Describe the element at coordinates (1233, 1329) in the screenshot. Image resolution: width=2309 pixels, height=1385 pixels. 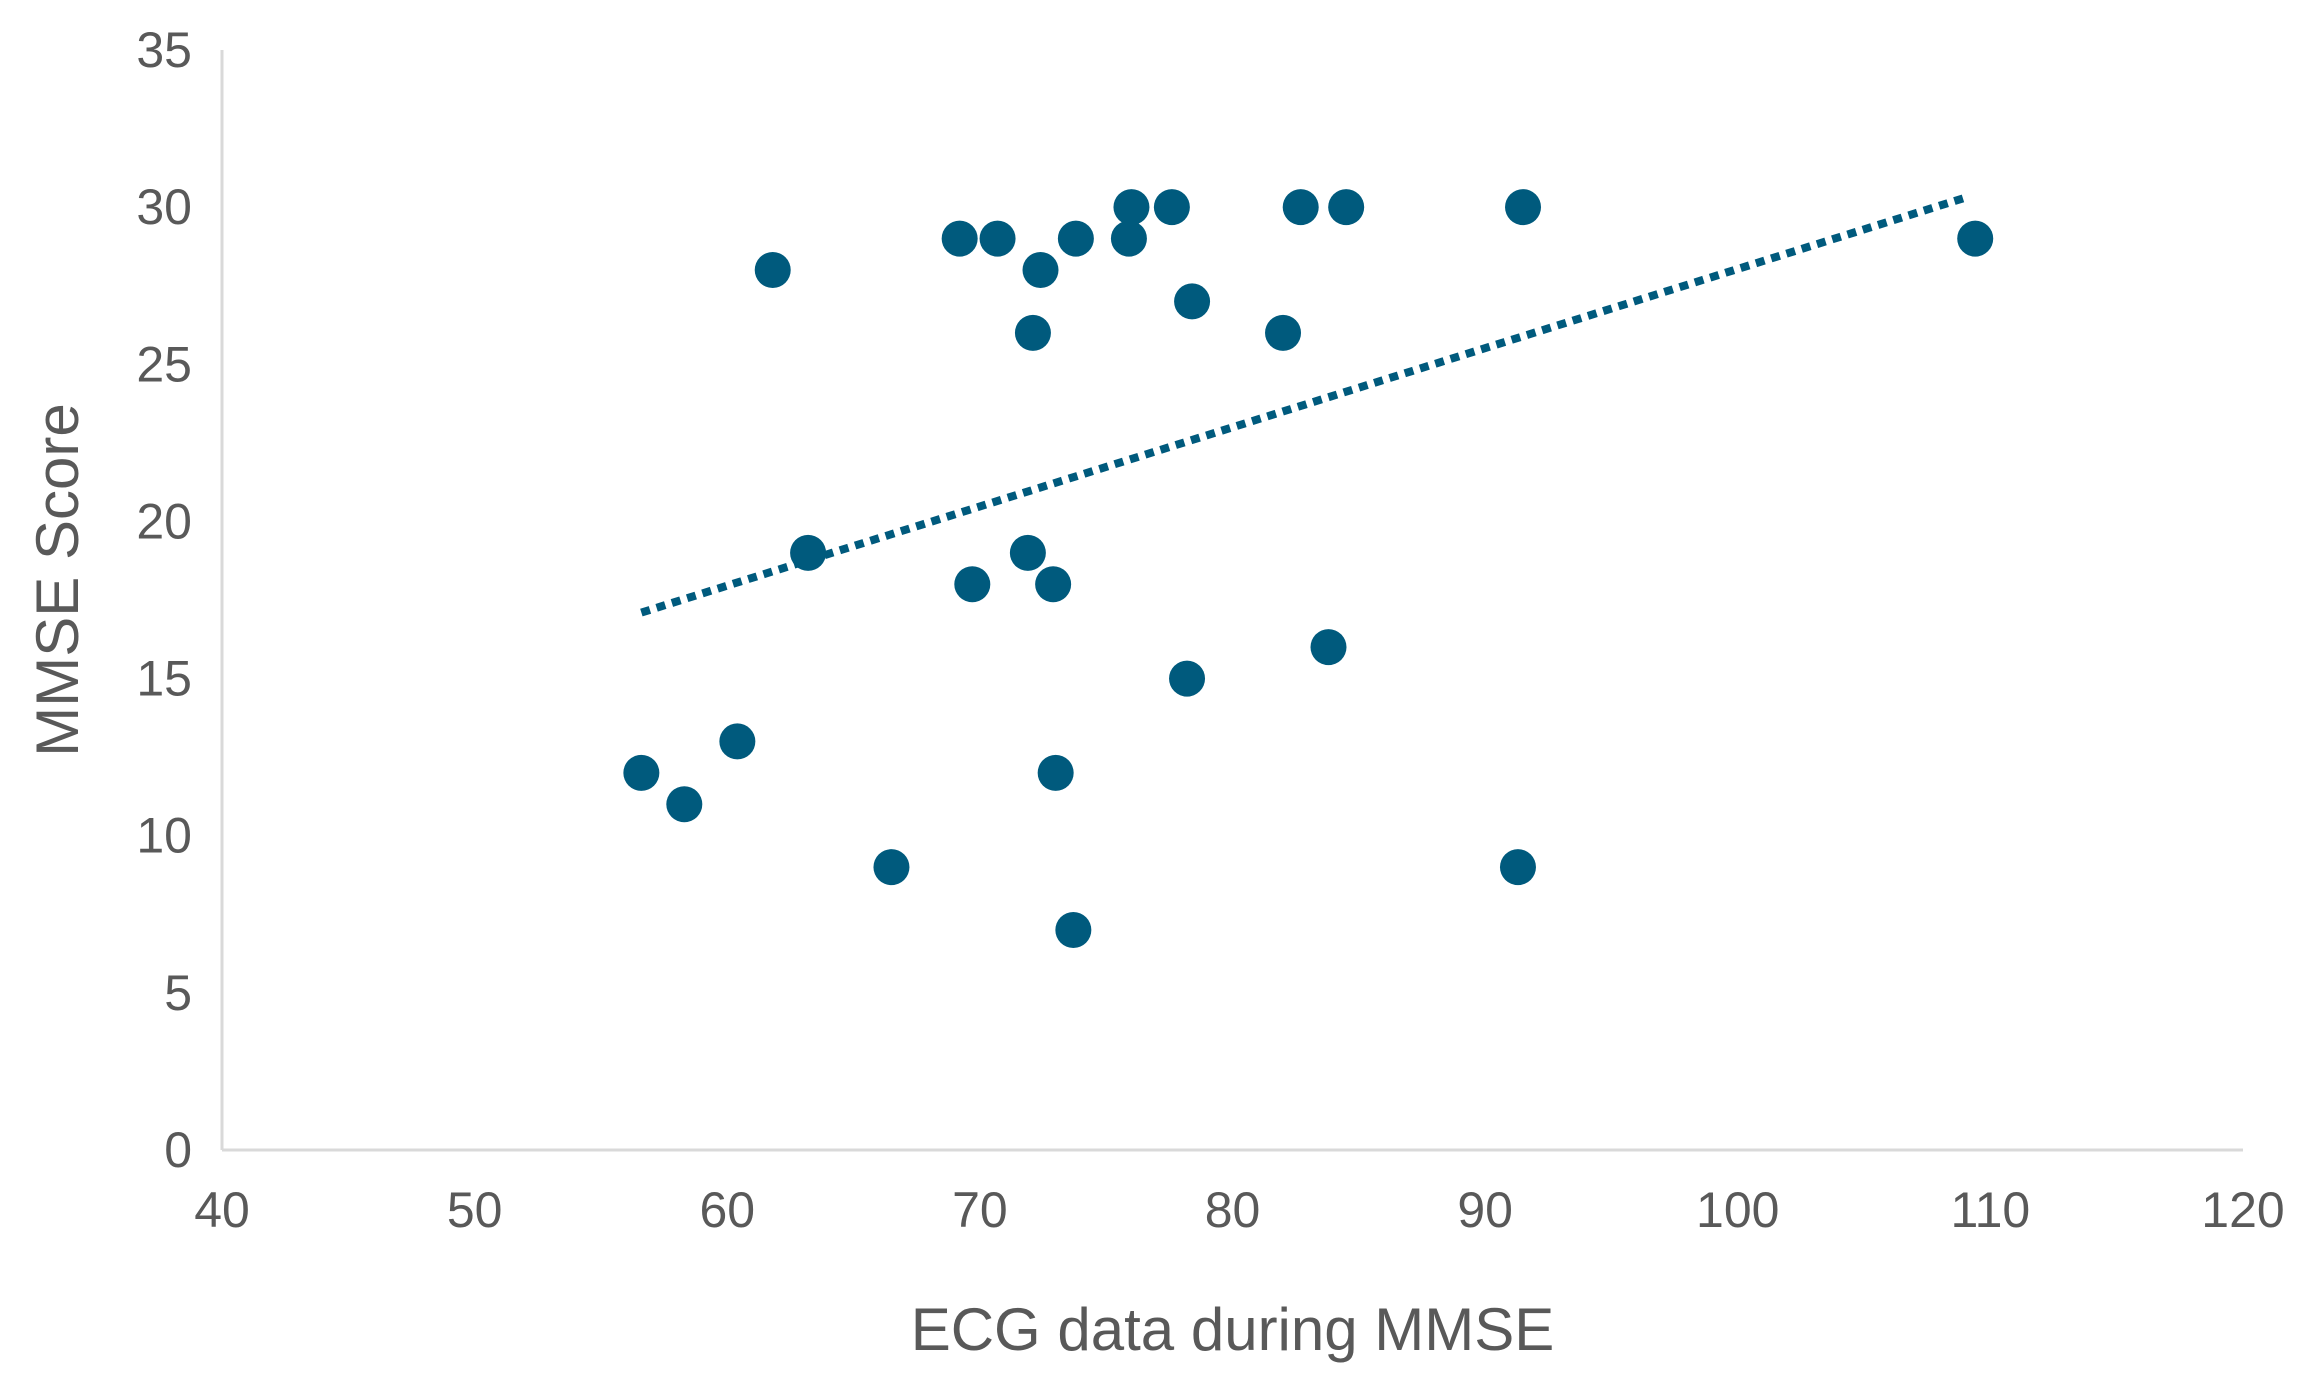
I see `x-axis-title: ECG data during MMSE` at that location.